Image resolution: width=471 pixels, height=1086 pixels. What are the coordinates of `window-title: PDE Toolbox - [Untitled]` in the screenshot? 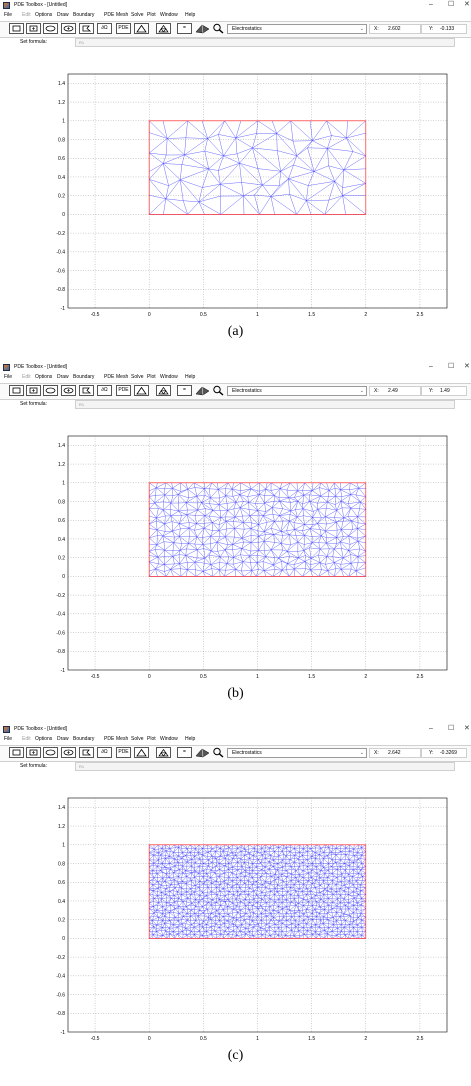 It's located at (40, 729).